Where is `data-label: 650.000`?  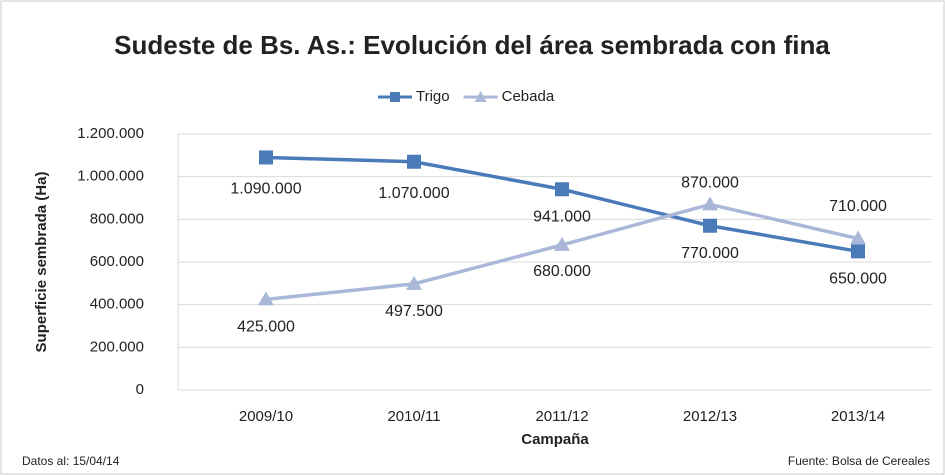
data-label: 650.000 is located at coordinates (858, 279).